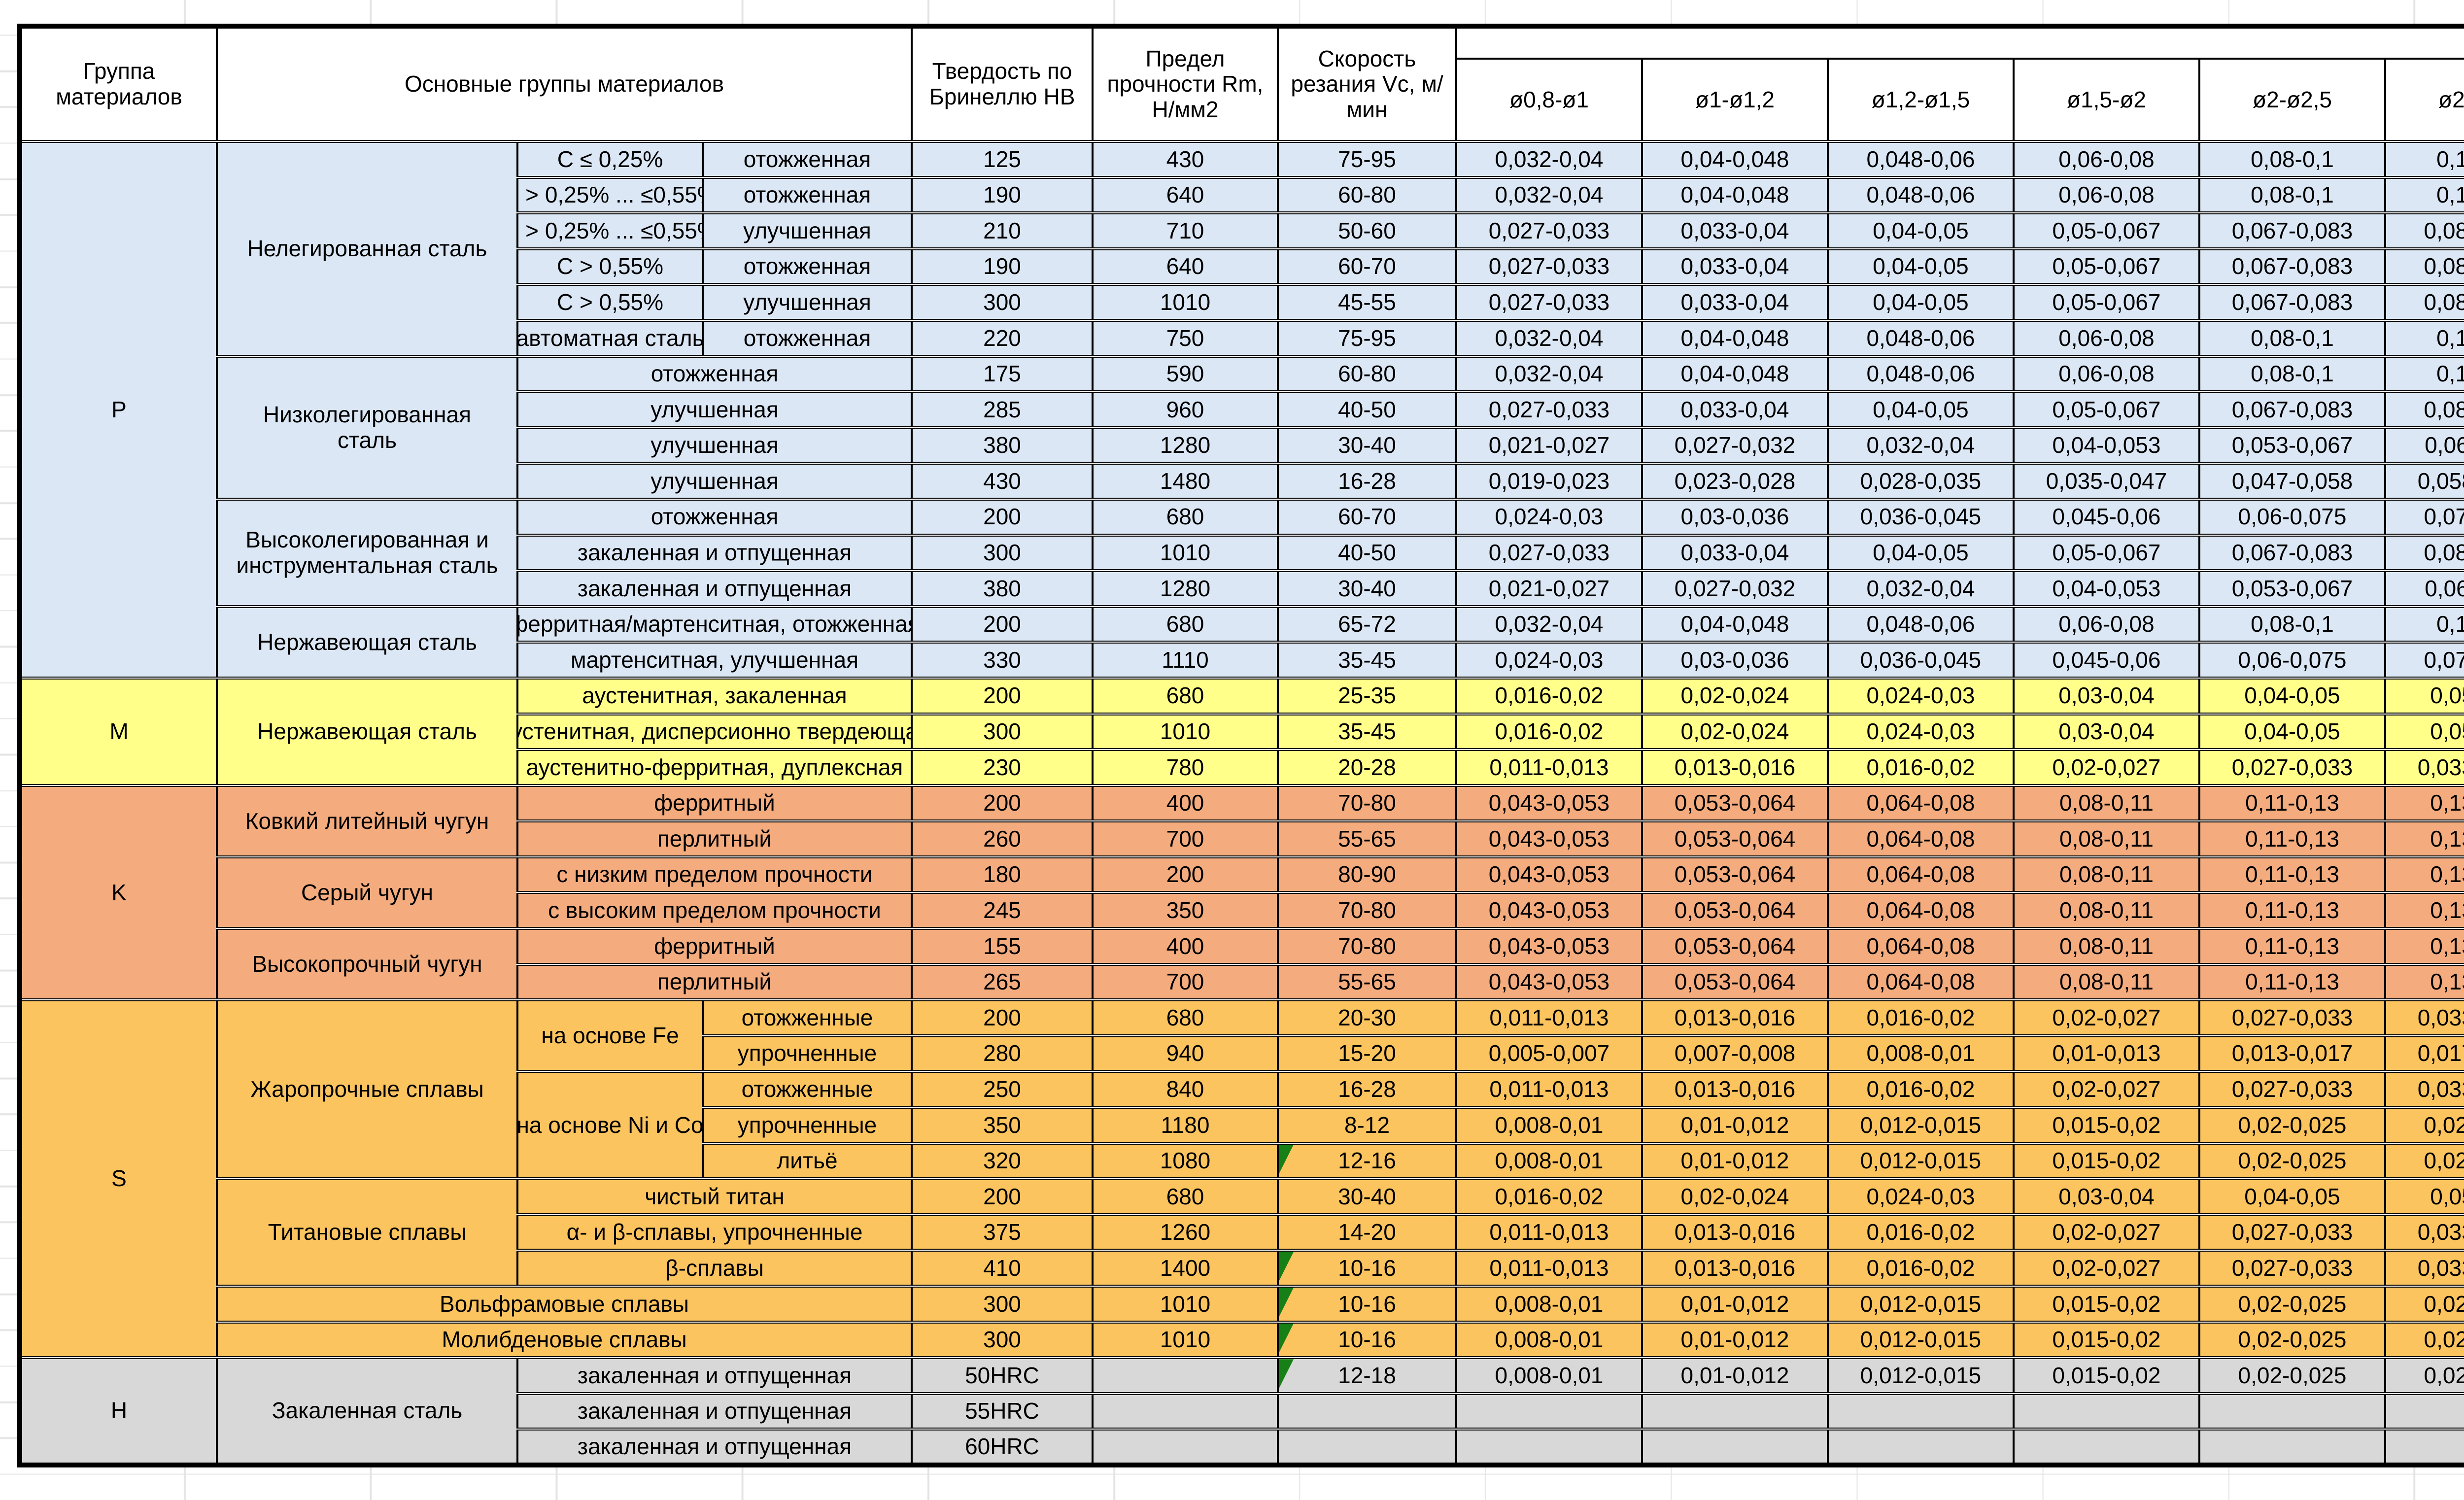  I want to click on feed-value-cell-2: 0,024-0,03, so click(1921, 1196).